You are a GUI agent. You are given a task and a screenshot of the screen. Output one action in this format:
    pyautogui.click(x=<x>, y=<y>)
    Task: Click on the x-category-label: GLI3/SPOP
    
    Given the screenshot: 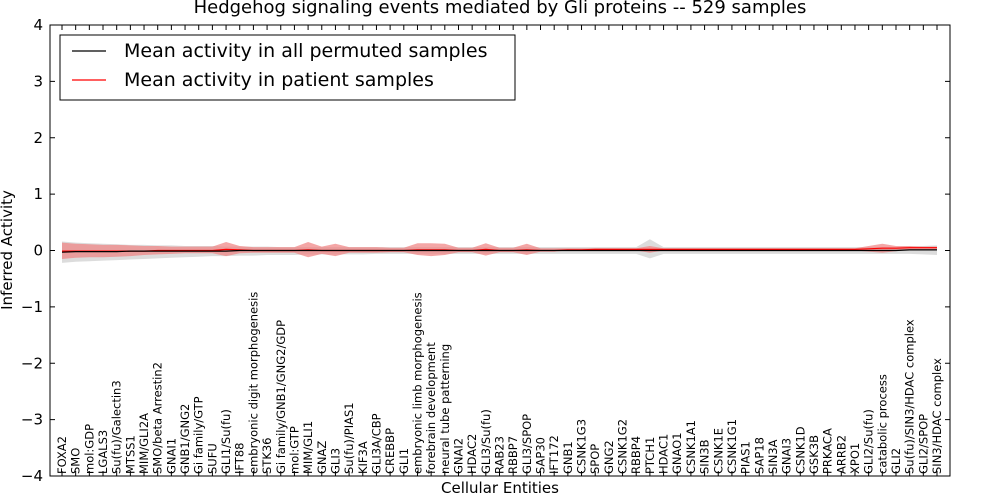 What is the action you would take?
    pyautogui.click(x=527, y=444)
    